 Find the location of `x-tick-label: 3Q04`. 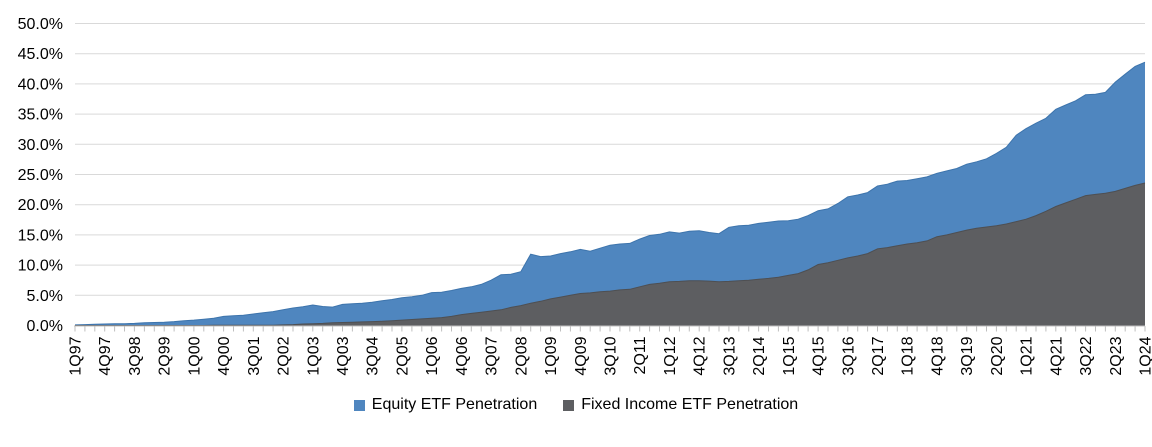

x-tick-label: 3Q04 is located at coordinates (373, 355).